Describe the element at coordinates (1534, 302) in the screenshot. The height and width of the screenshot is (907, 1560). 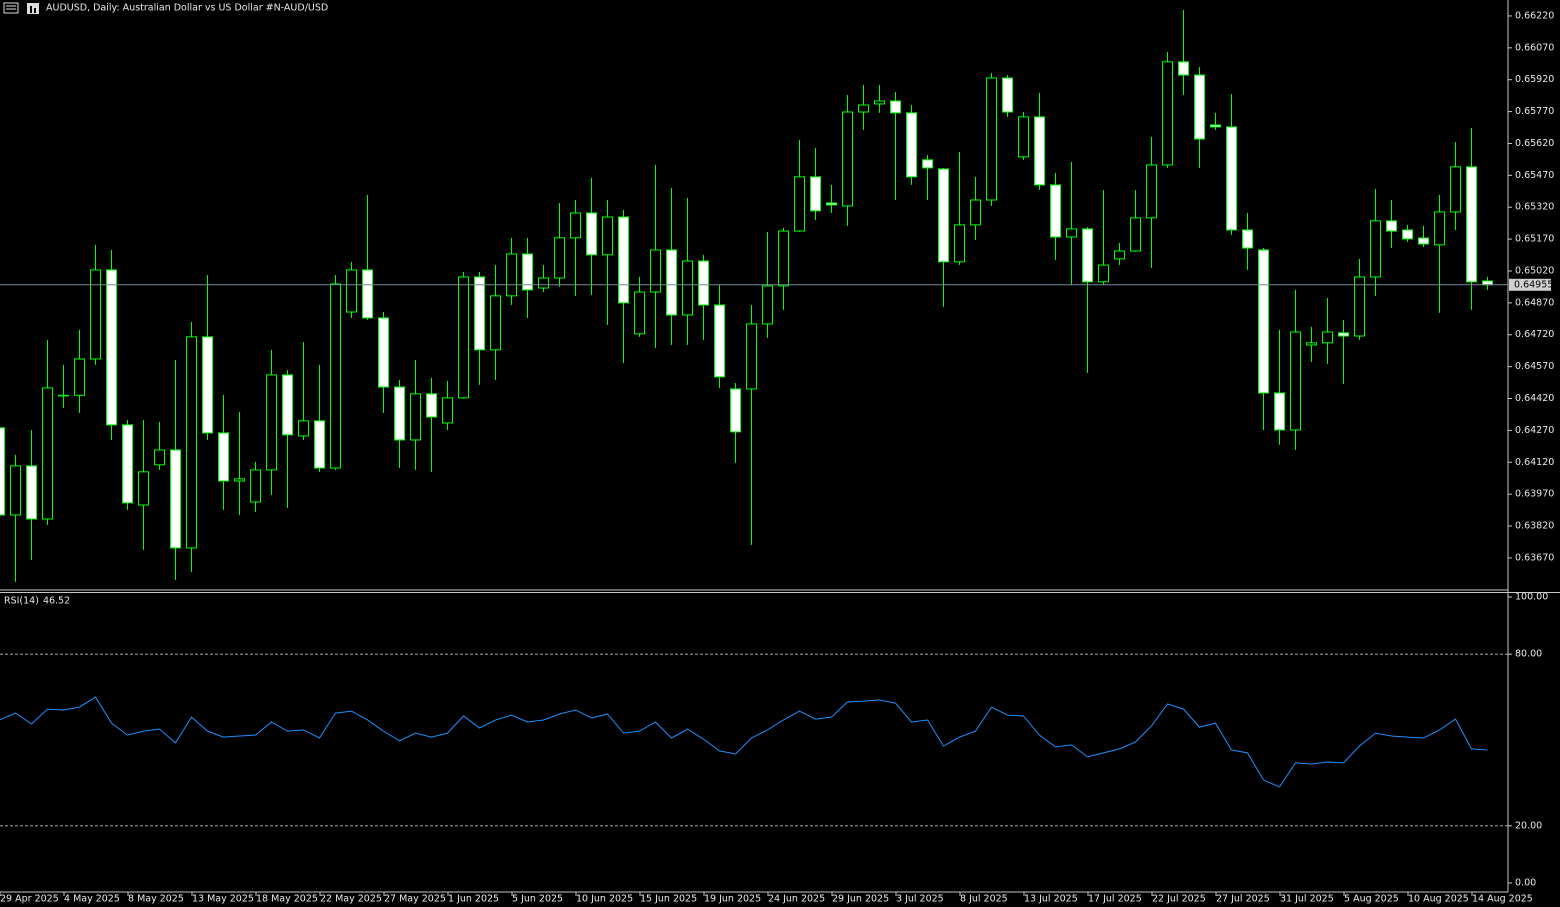
I see `y-tick-label: 0.64870` at that location.